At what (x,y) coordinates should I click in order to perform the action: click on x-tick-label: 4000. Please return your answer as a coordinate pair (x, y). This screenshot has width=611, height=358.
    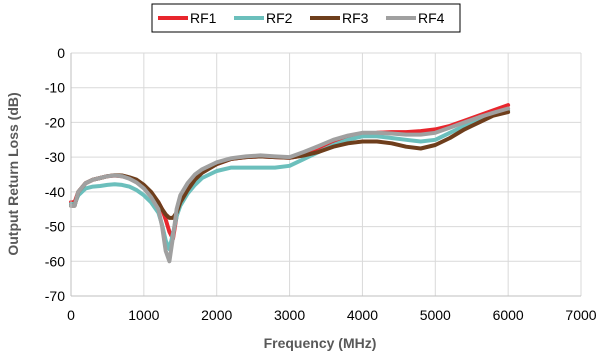
    Looking at the image, I should click on (362, 315).